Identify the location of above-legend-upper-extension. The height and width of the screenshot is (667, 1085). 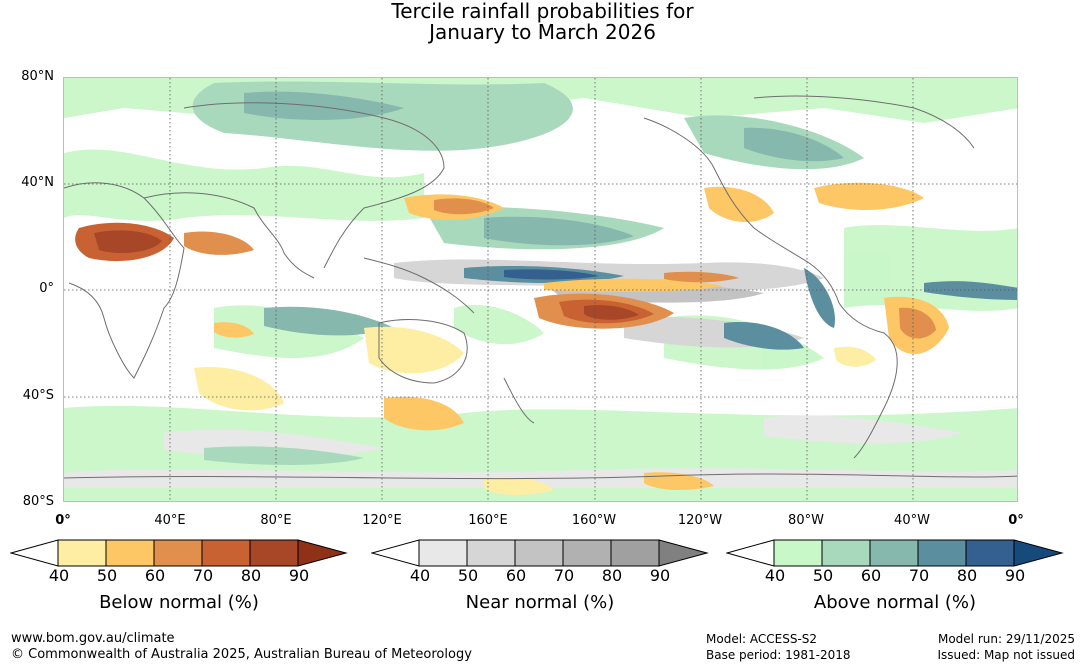
(1038, 553).